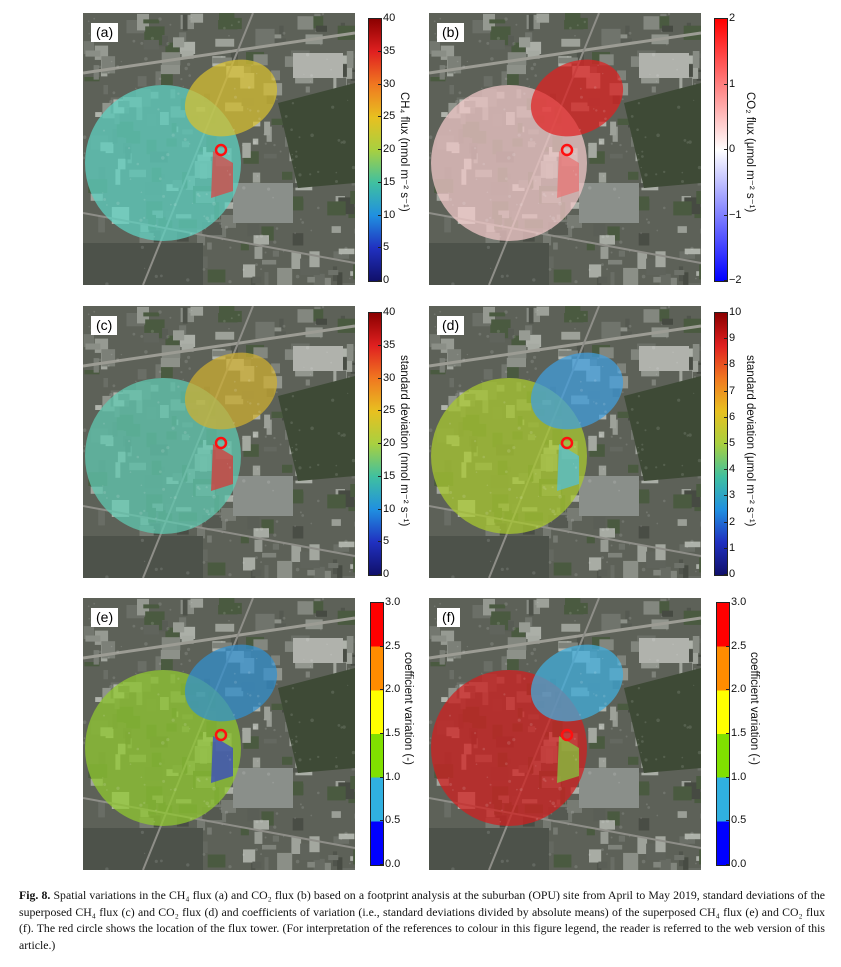  I want to click on satellite-map-c, so click(219, 442).